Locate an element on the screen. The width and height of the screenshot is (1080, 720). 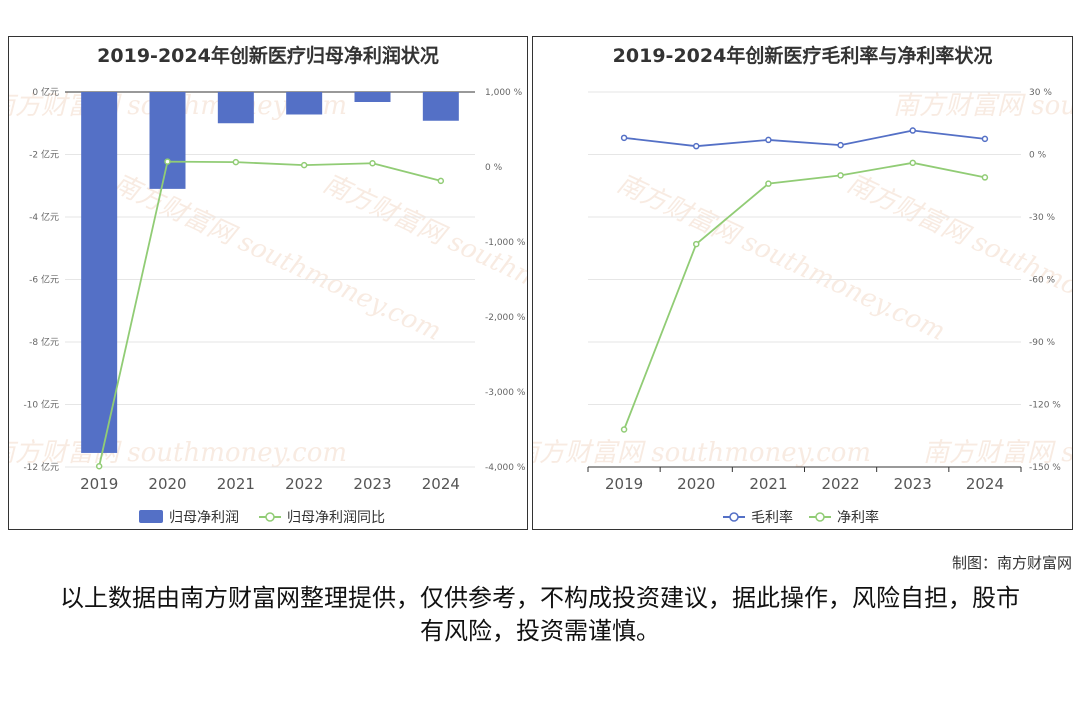
legend-label: 归母净利润 is located at coordinates (204, 517).